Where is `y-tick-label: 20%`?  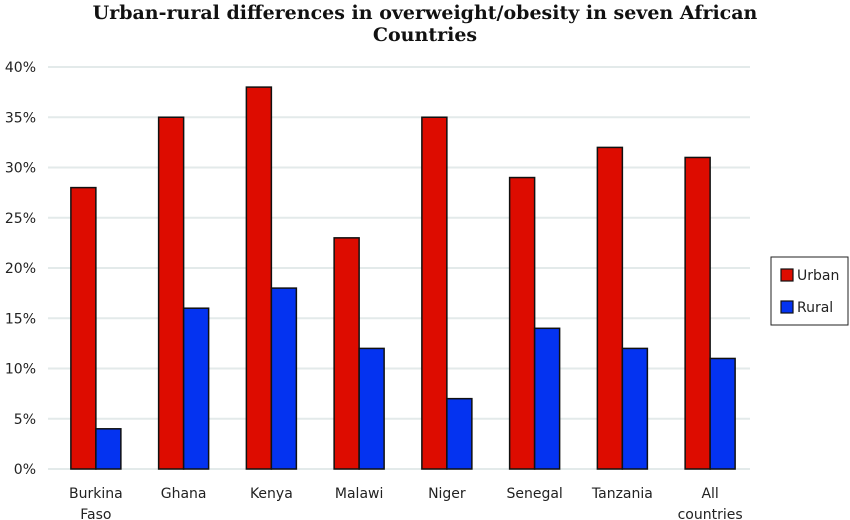 y-tick-label: 20% is located at coordinates (20, 269).